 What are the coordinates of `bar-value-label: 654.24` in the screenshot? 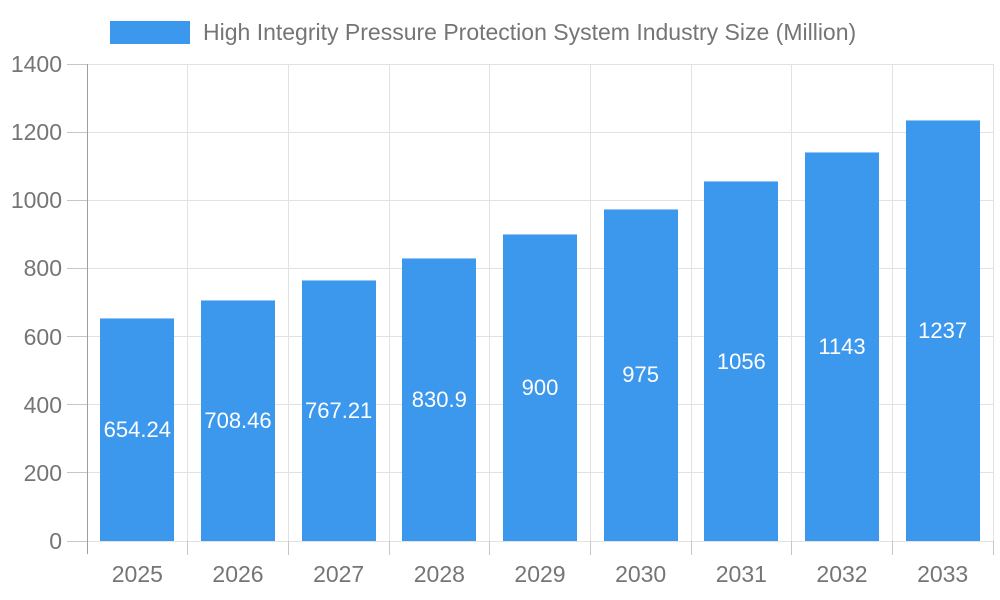 It's located at (137, 430).